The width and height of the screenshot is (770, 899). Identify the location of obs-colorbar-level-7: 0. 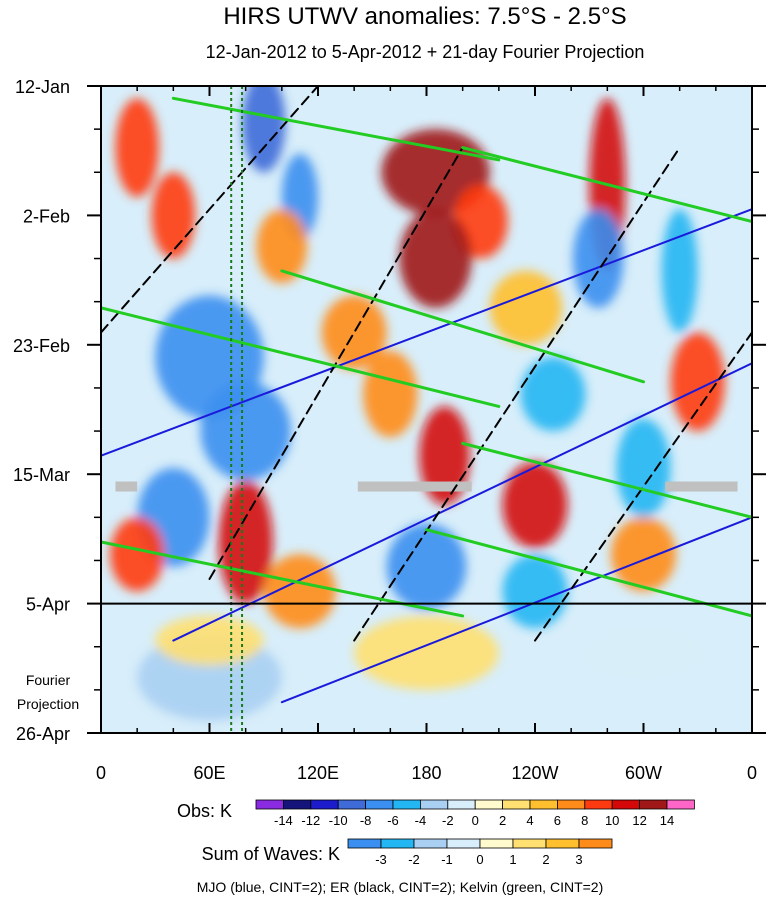
(475, 820).